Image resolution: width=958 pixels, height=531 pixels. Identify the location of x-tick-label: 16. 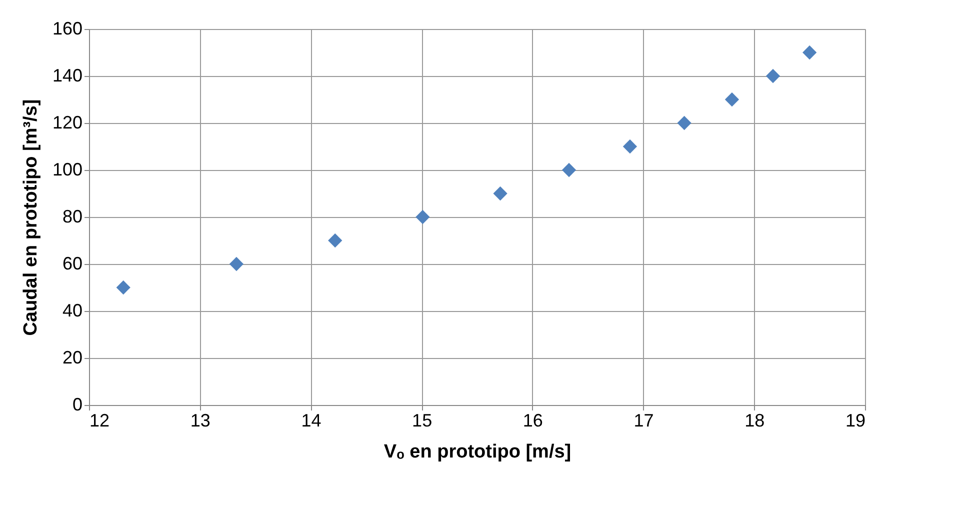
(532, 420).